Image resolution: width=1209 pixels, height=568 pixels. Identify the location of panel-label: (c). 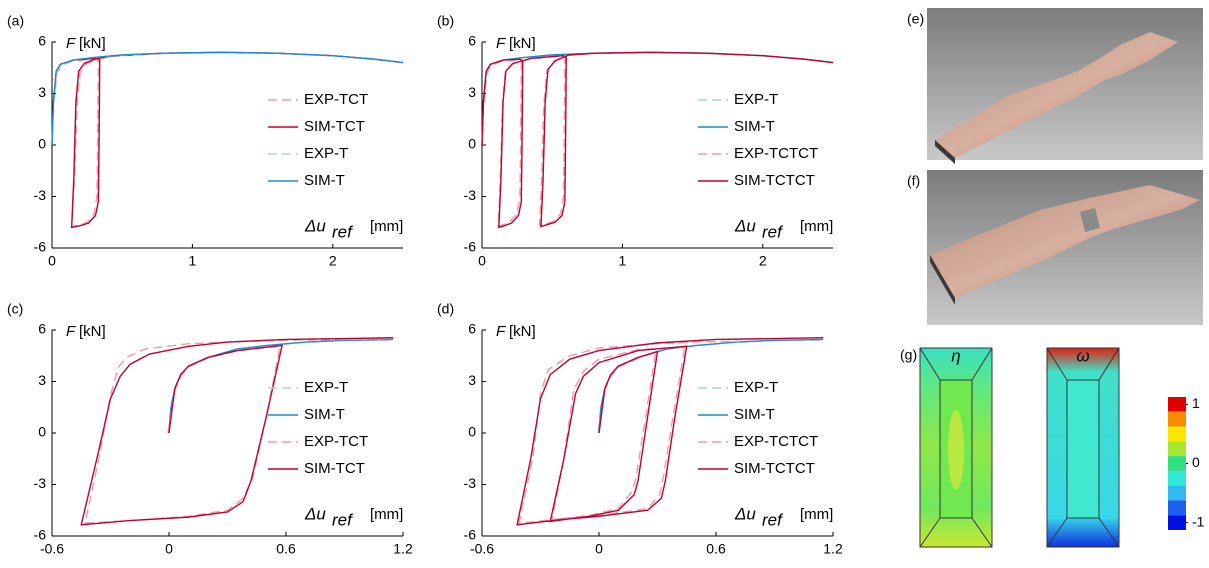
(15, 309).